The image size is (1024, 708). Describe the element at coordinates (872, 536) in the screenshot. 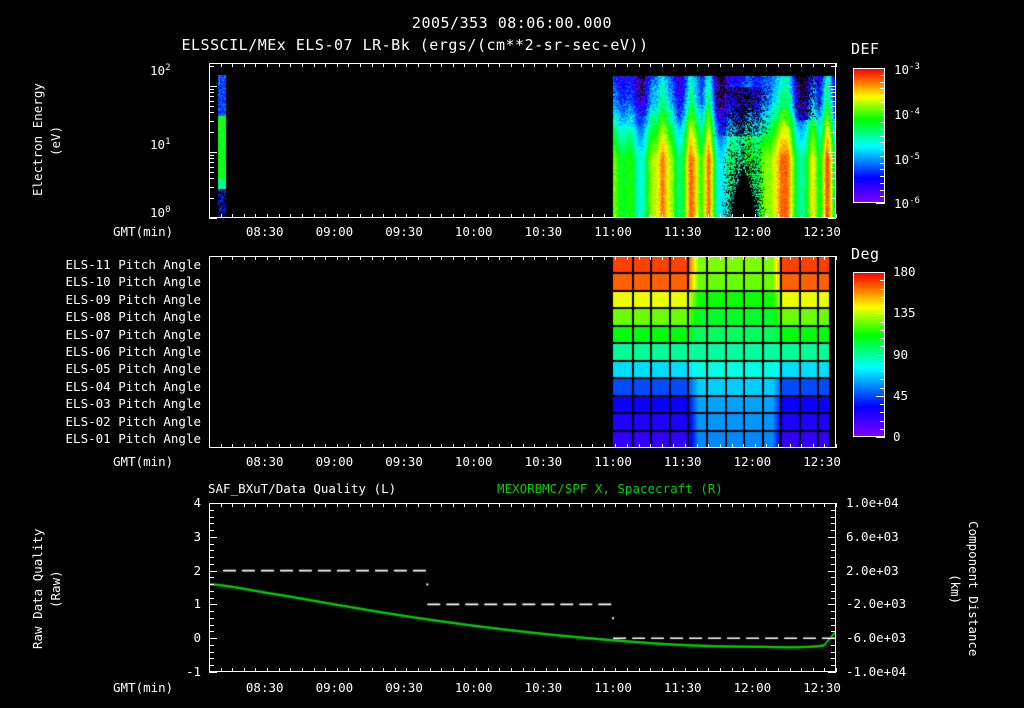

I see `panel3-right-tick-label: 6.0e+03` at that location.